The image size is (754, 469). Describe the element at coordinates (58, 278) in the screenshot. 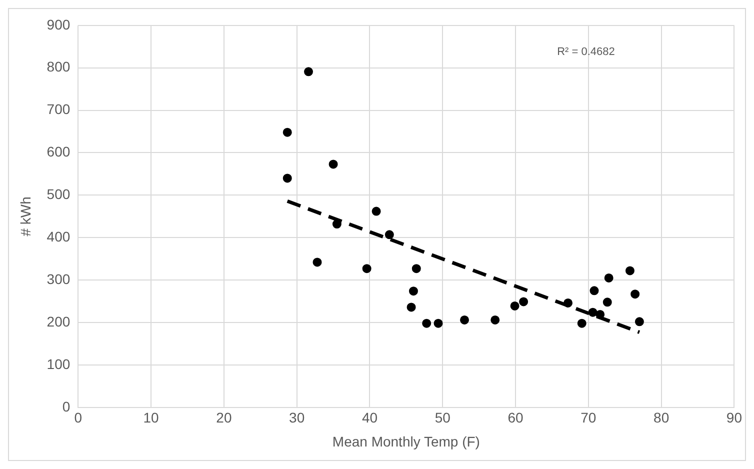

I see `y-tick-label: 300` at that location.